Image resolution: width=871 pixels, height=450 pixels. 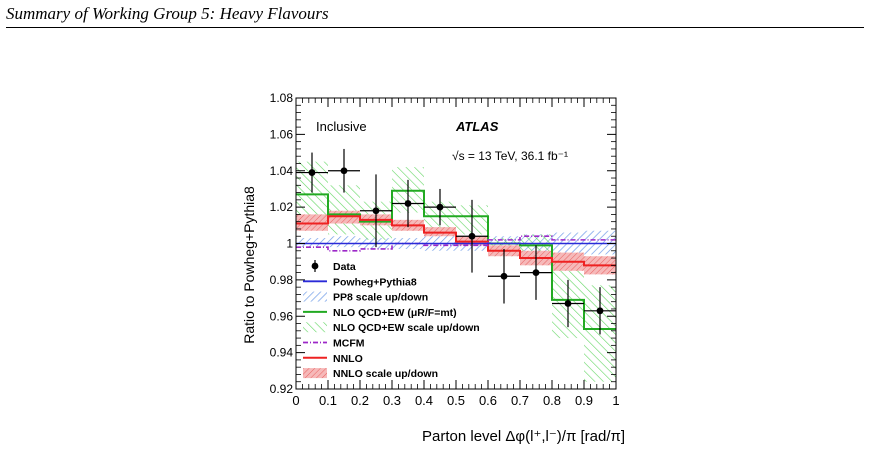 I want to click on nnlo-line, so click(x=456, y=241).